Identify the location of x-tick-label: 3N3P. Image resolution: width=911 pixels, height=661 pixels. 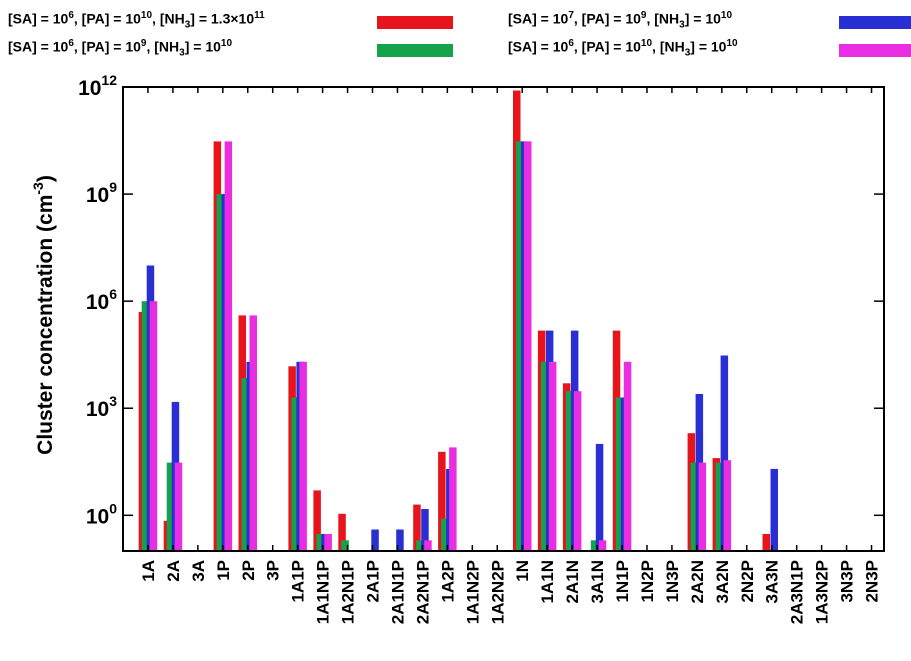
(847, 581).